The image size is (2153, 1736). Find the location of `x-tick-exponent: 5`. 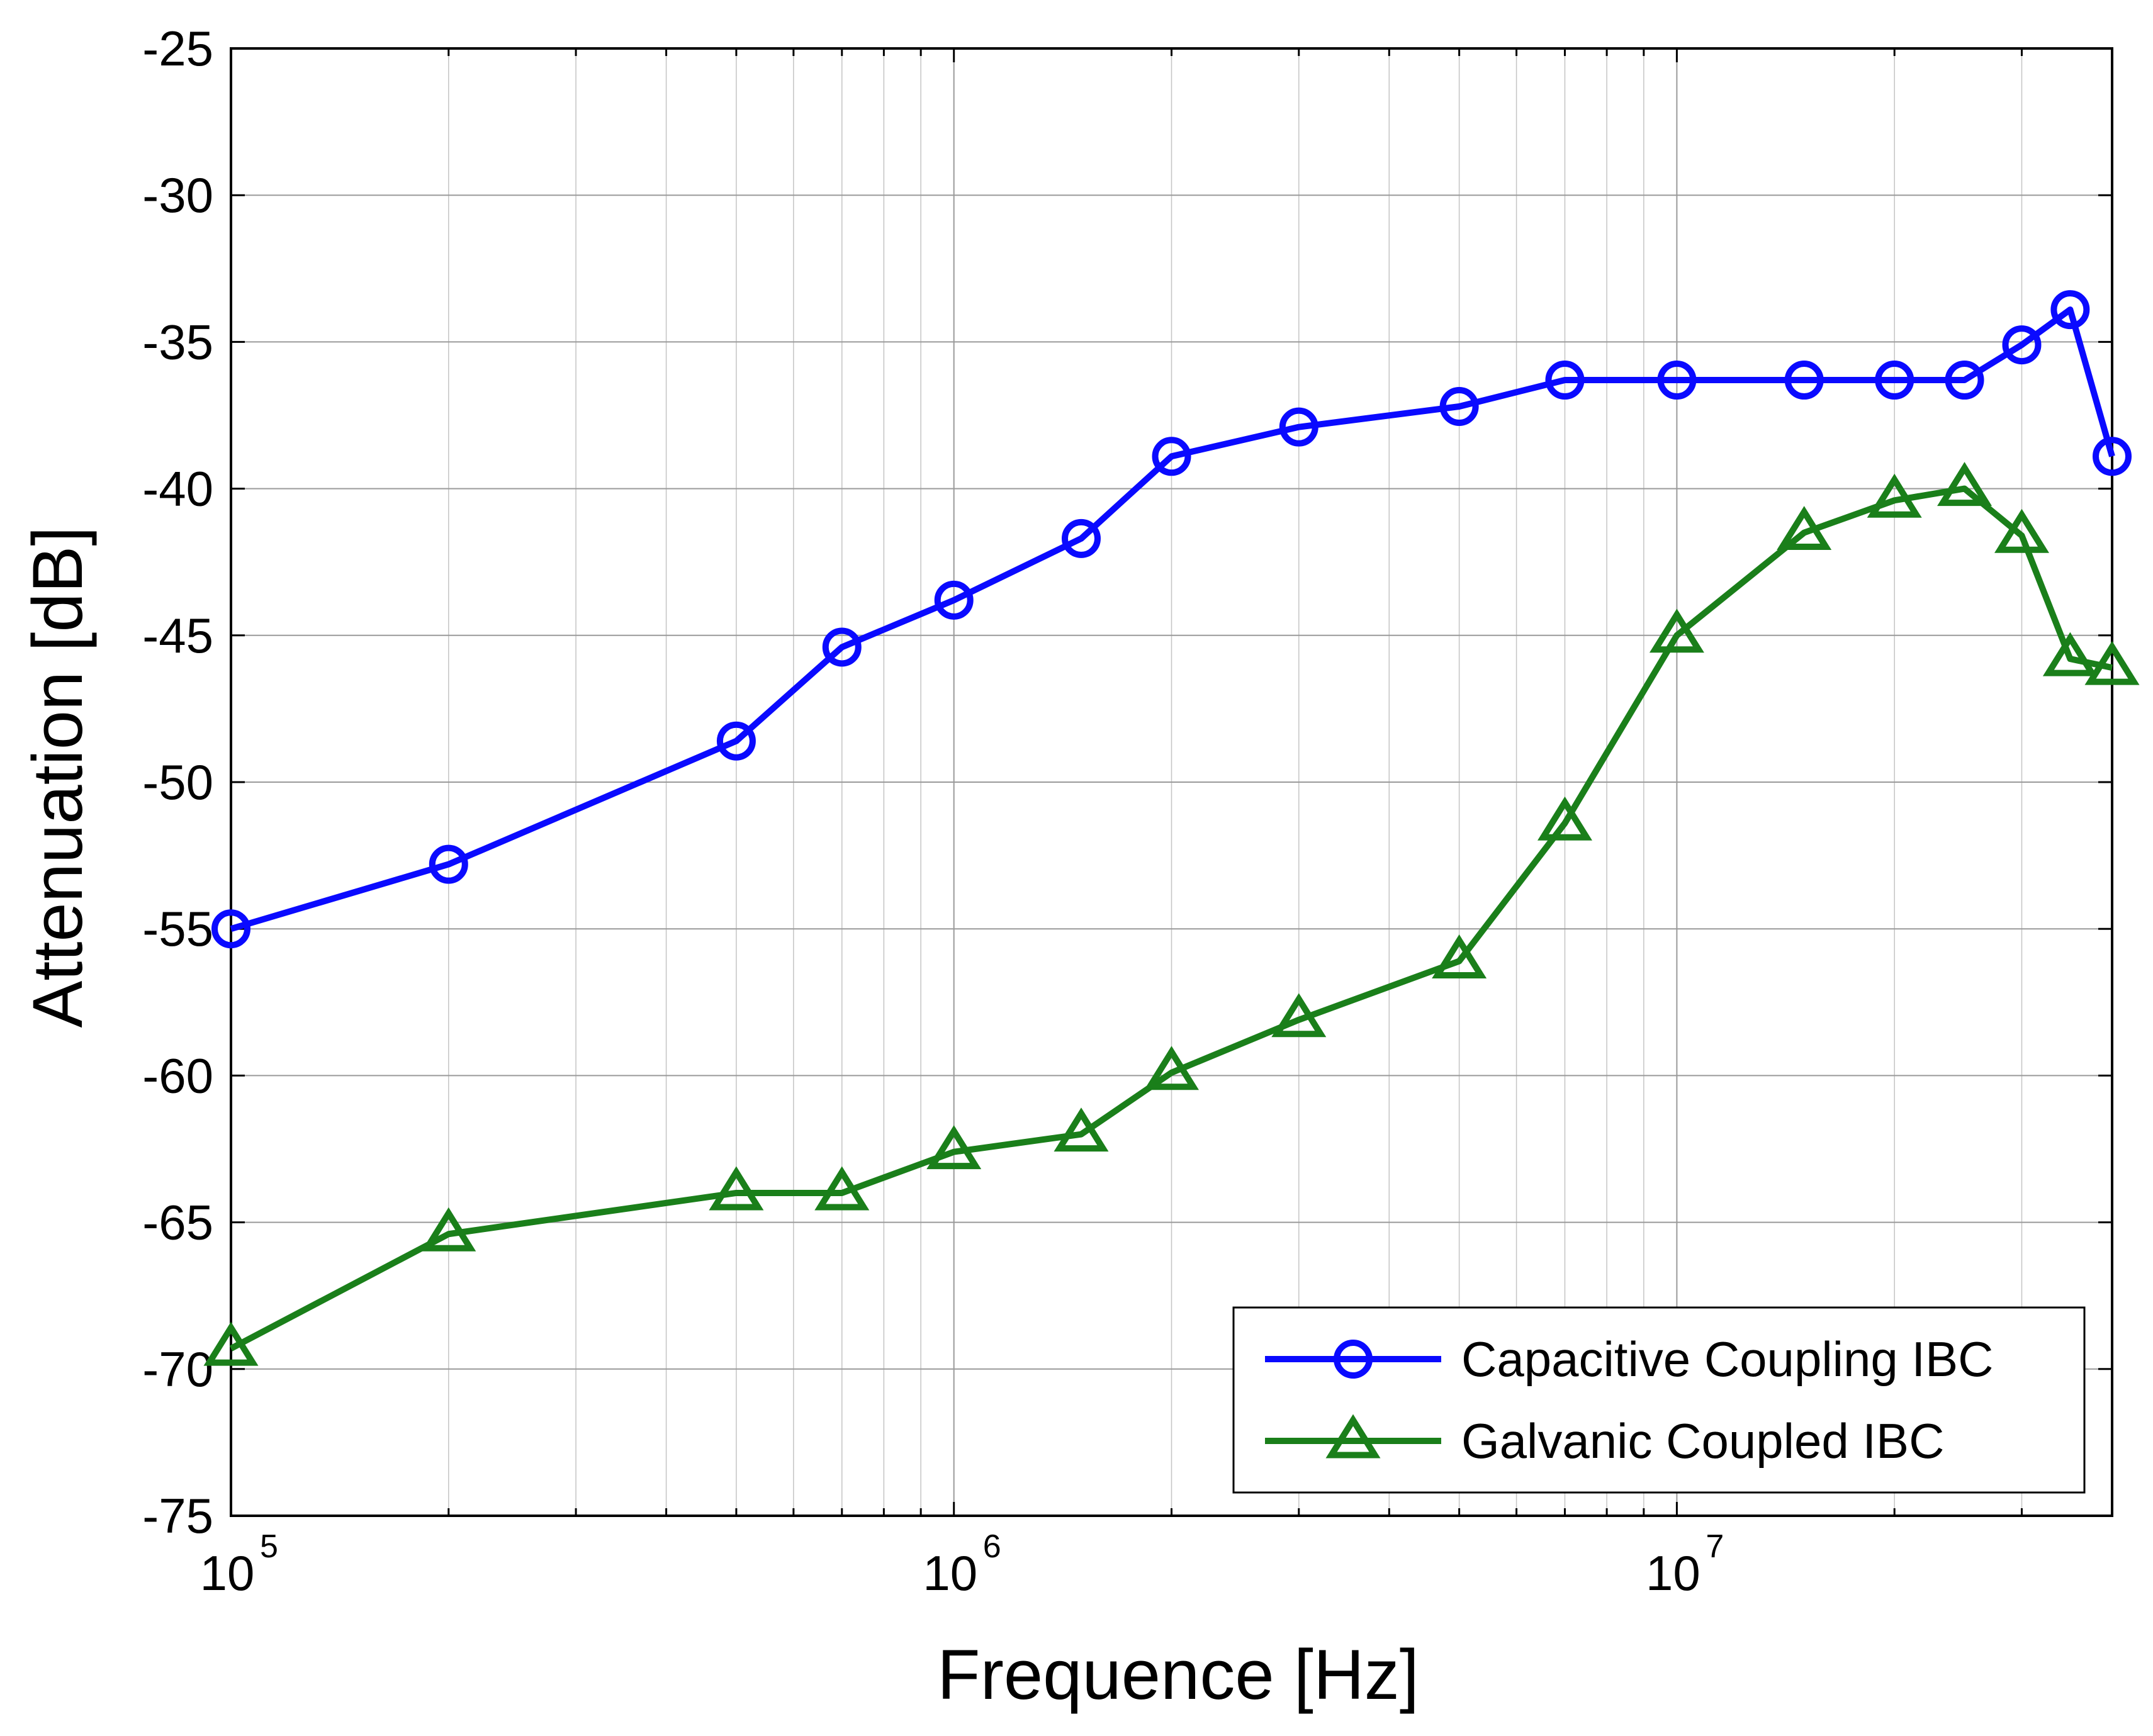

x-tick-exponent: 5 is located at coordinates (269, 1546).